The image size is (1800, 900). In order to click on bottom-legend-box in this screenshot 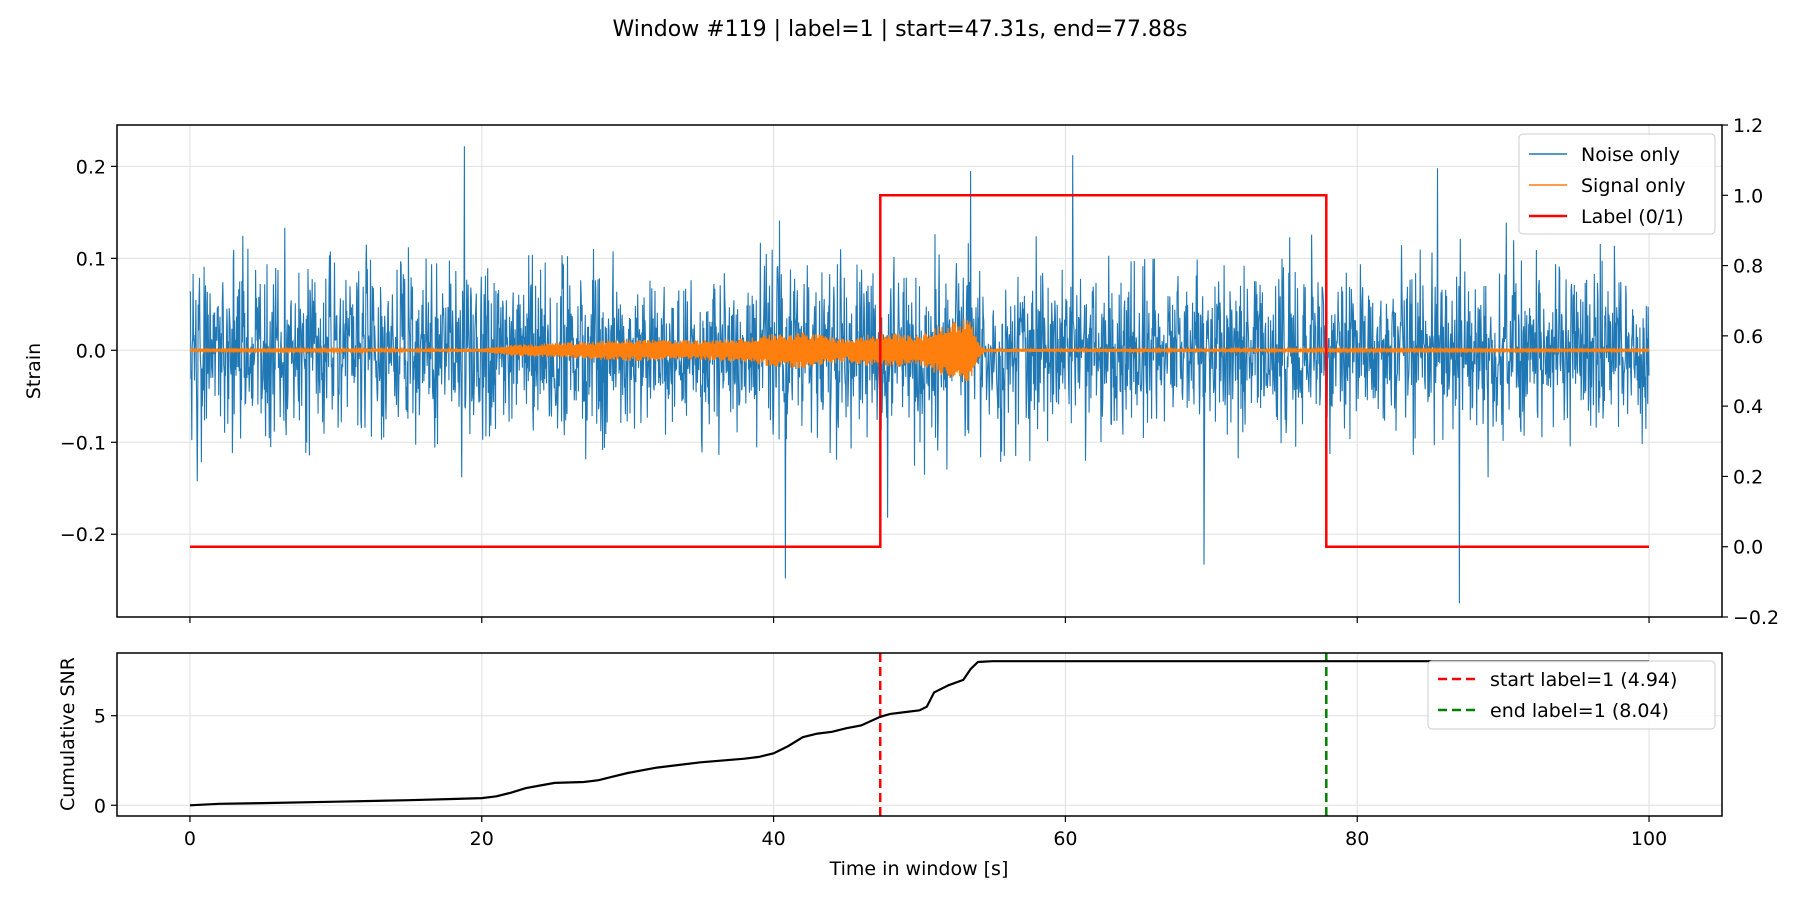, I will do `click(1571, 695)`.